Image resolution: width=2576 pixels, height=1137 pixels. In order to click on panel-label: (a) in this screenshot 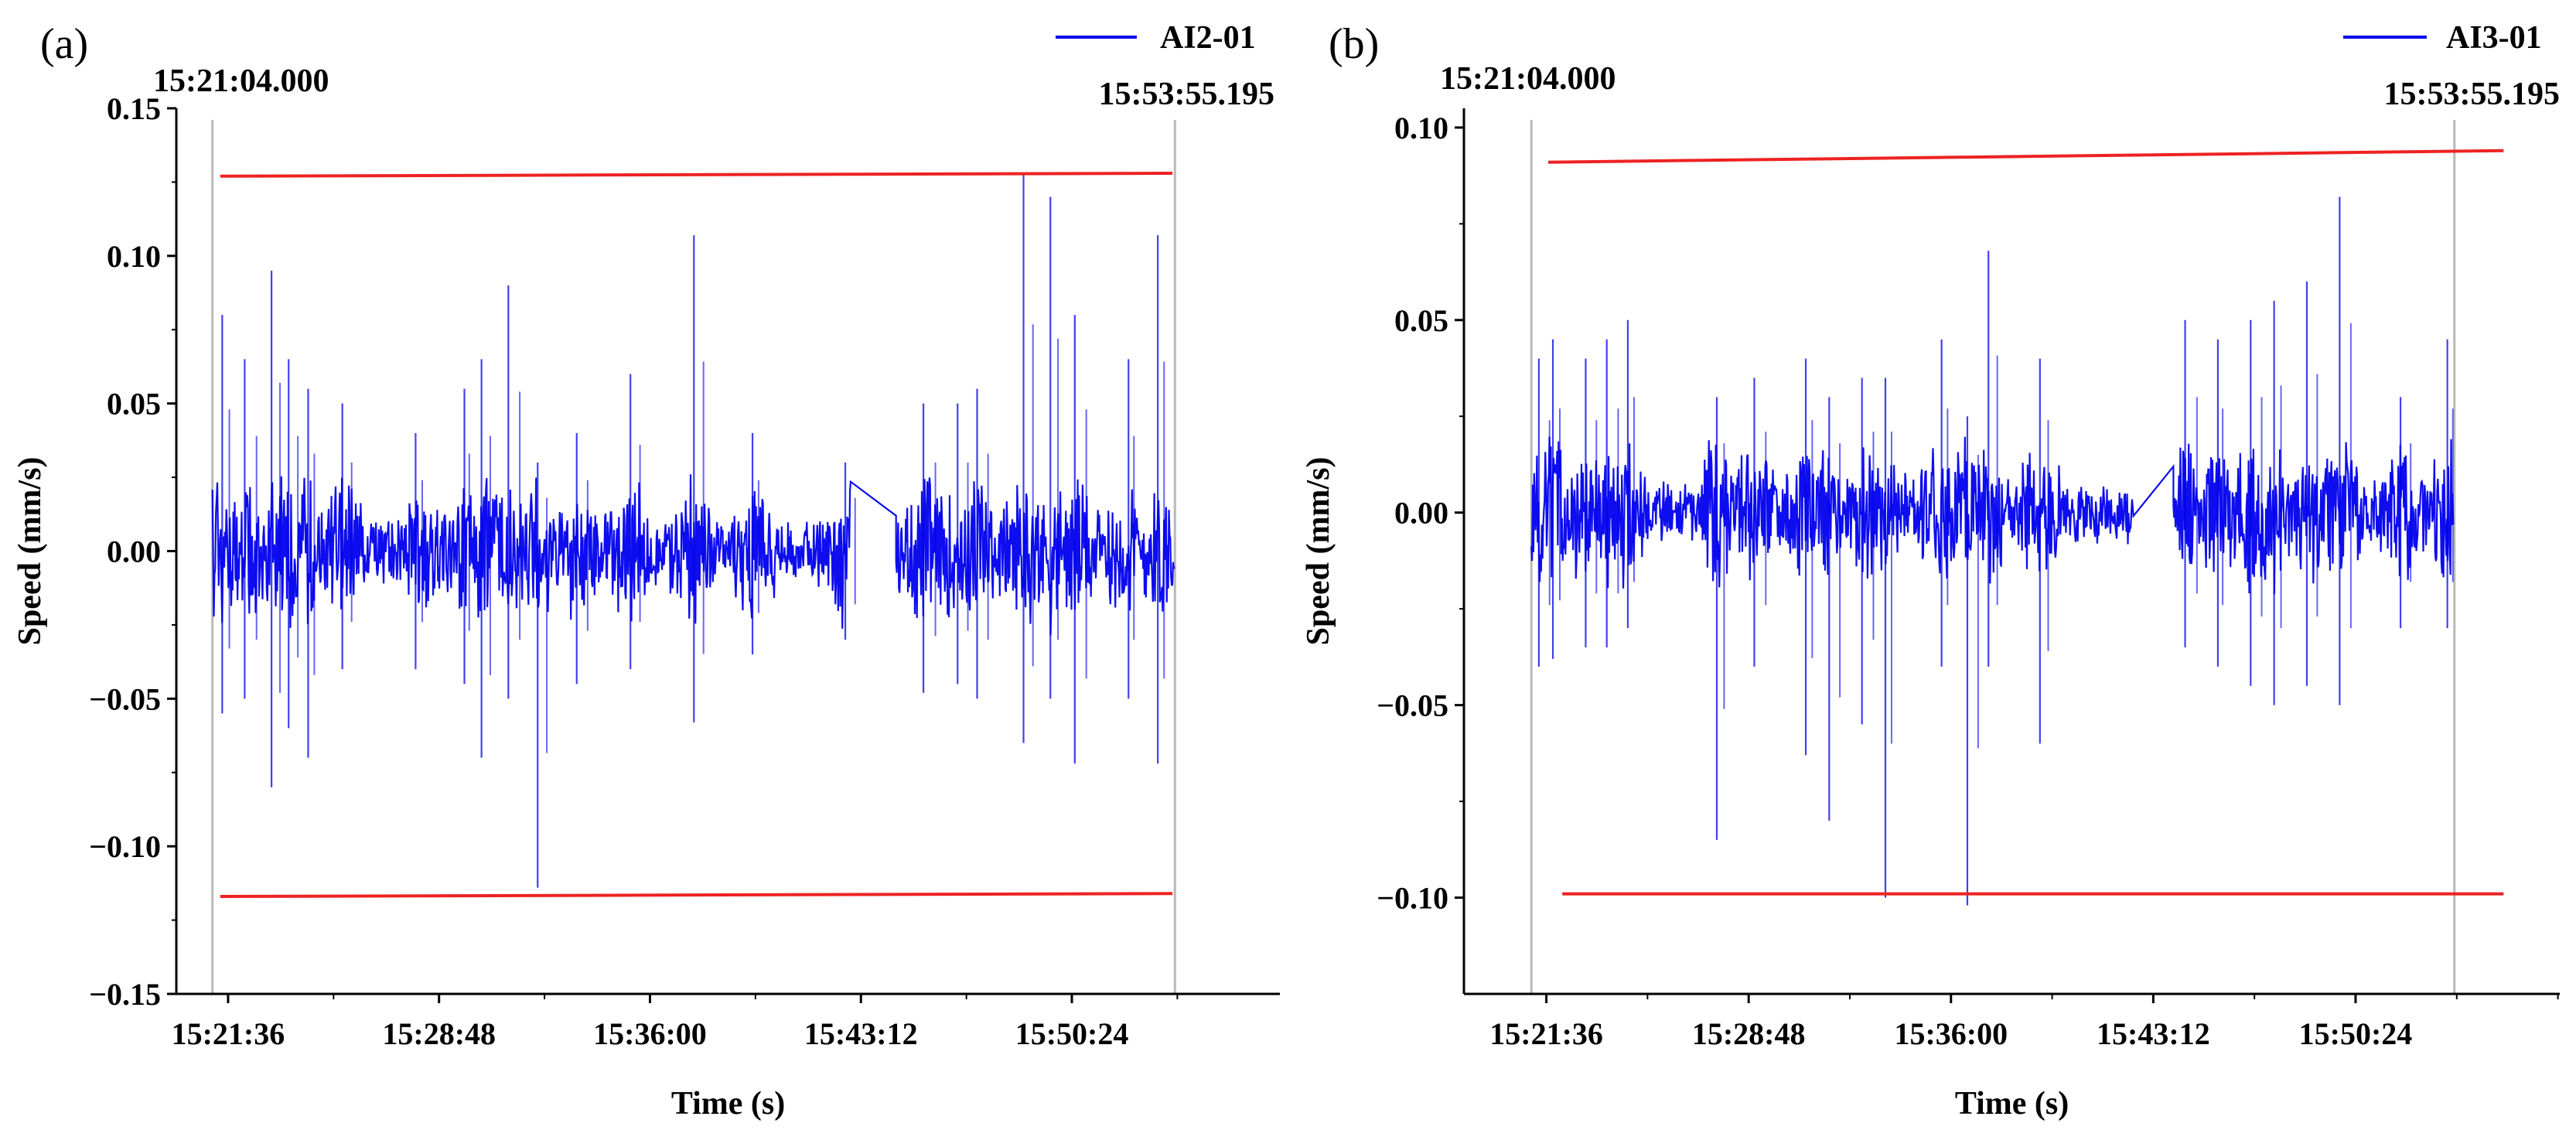, I will do `click(64, 44)`.